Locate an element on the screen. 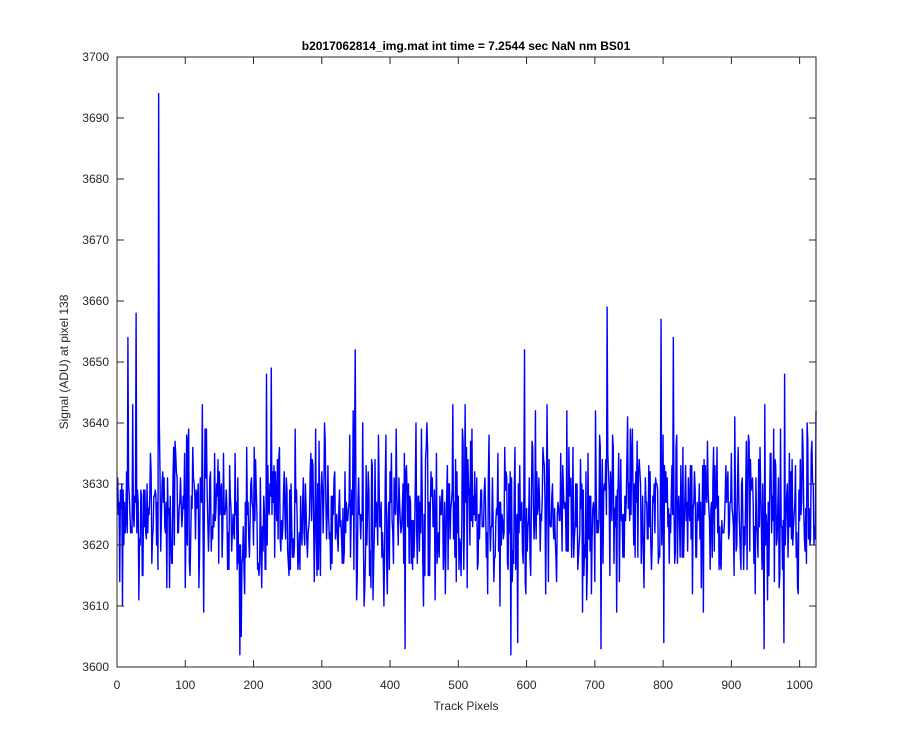 Image resolution: width=900 pixels, height=750 pixels. y-tick-label: 3620 is located at coordinates (95, 545).